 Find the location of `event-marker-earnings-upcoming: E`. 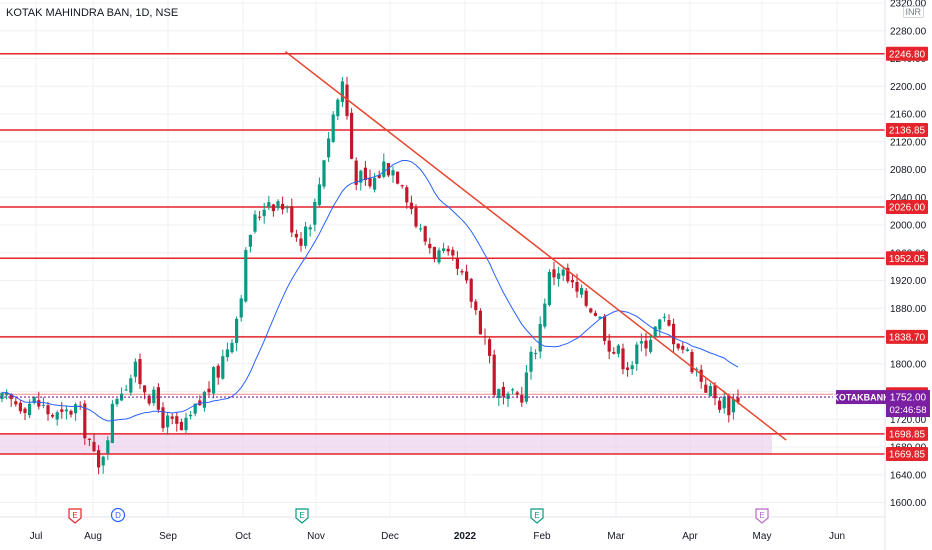

event-marker-earnings-upcoming: E is located at coordinates (762, 516).